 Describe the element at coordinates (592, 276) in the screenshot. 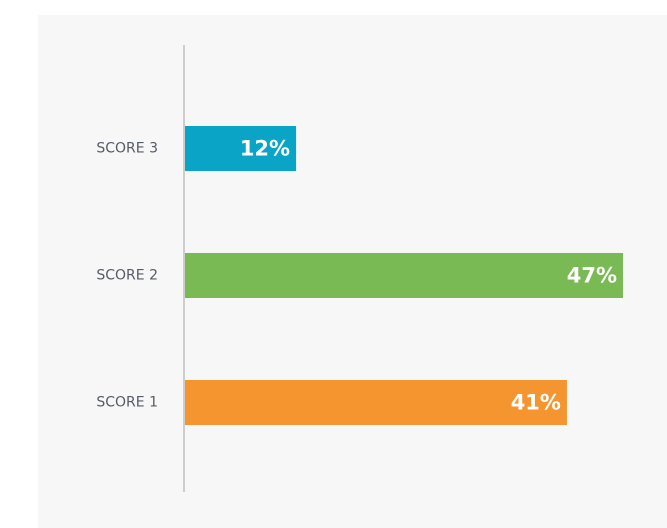

I see `value-label: 47%` at that location.